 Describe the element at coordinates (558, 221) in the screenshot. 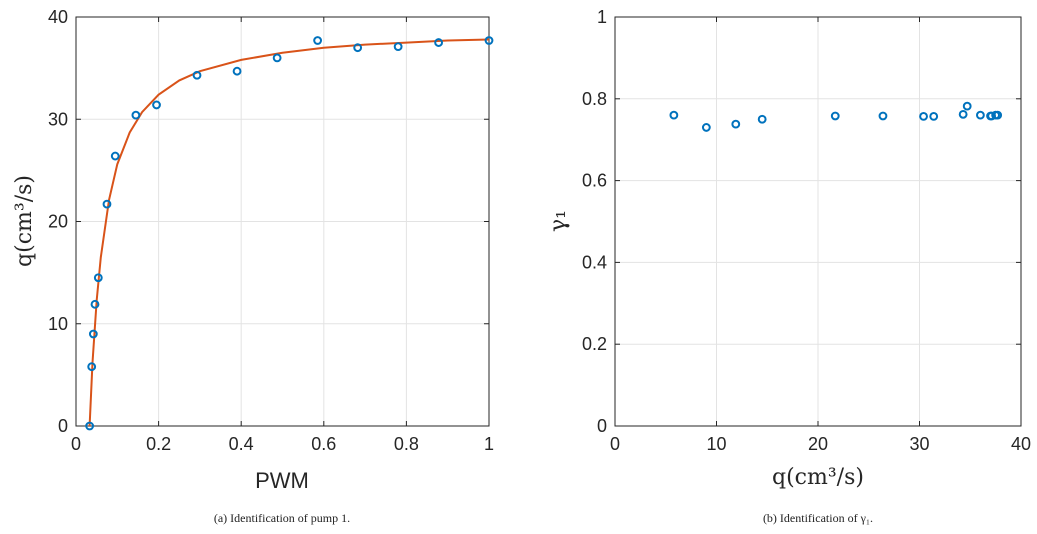

I see `y-axis-label-b: γ₁` at that location.